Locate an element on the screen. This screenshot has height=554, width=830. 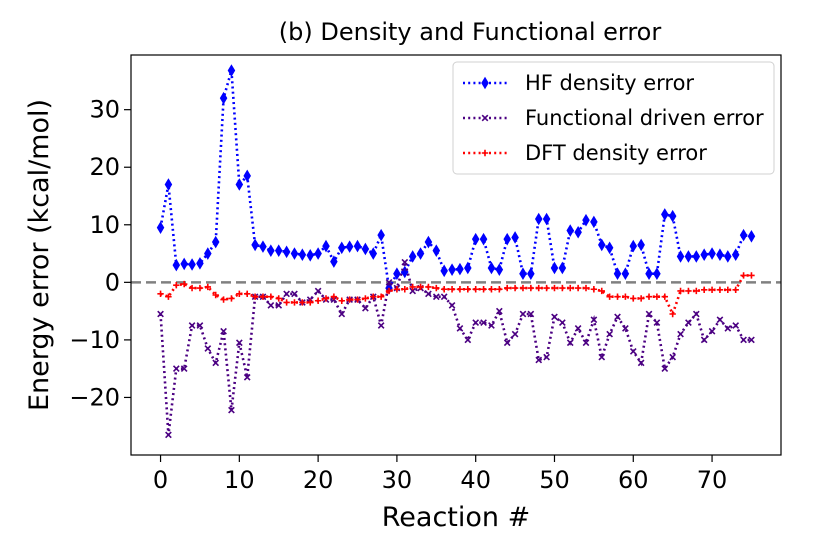
series-line is located at coordinates (456, 296).